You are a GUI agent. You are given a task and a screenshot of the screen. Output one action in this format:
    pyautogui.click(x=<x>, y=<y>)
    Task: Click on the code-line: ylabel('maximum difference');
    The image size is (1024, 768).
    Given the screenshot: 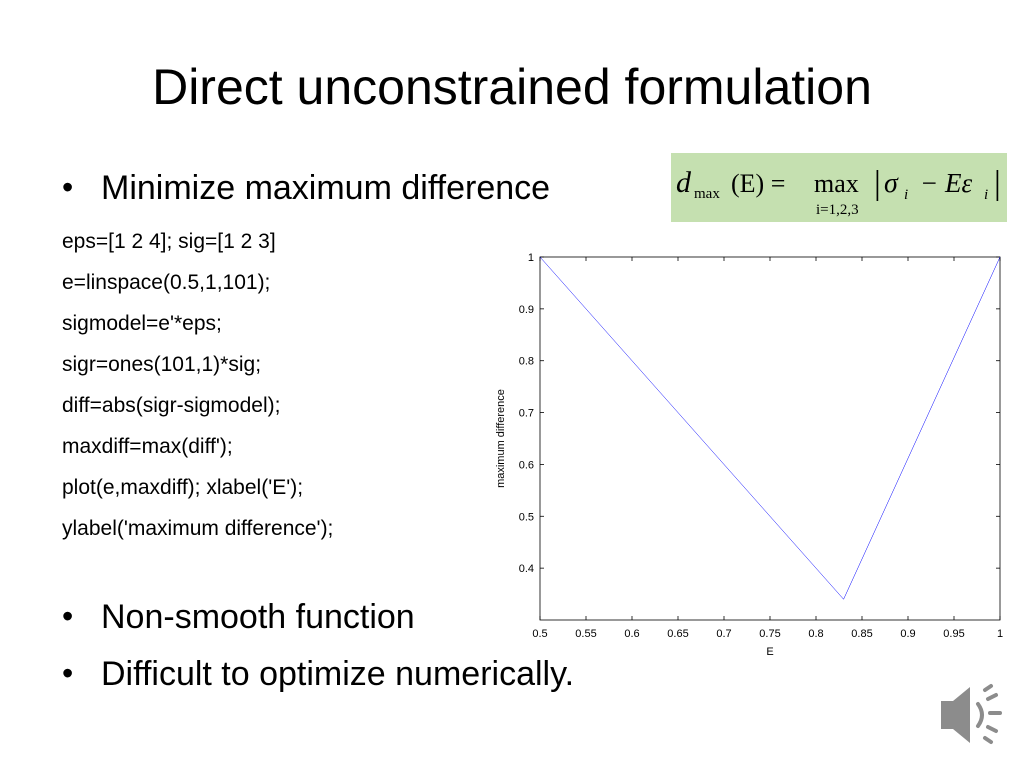 What is the action you would take?
    pyautogui.click(x=197, y=528)
    